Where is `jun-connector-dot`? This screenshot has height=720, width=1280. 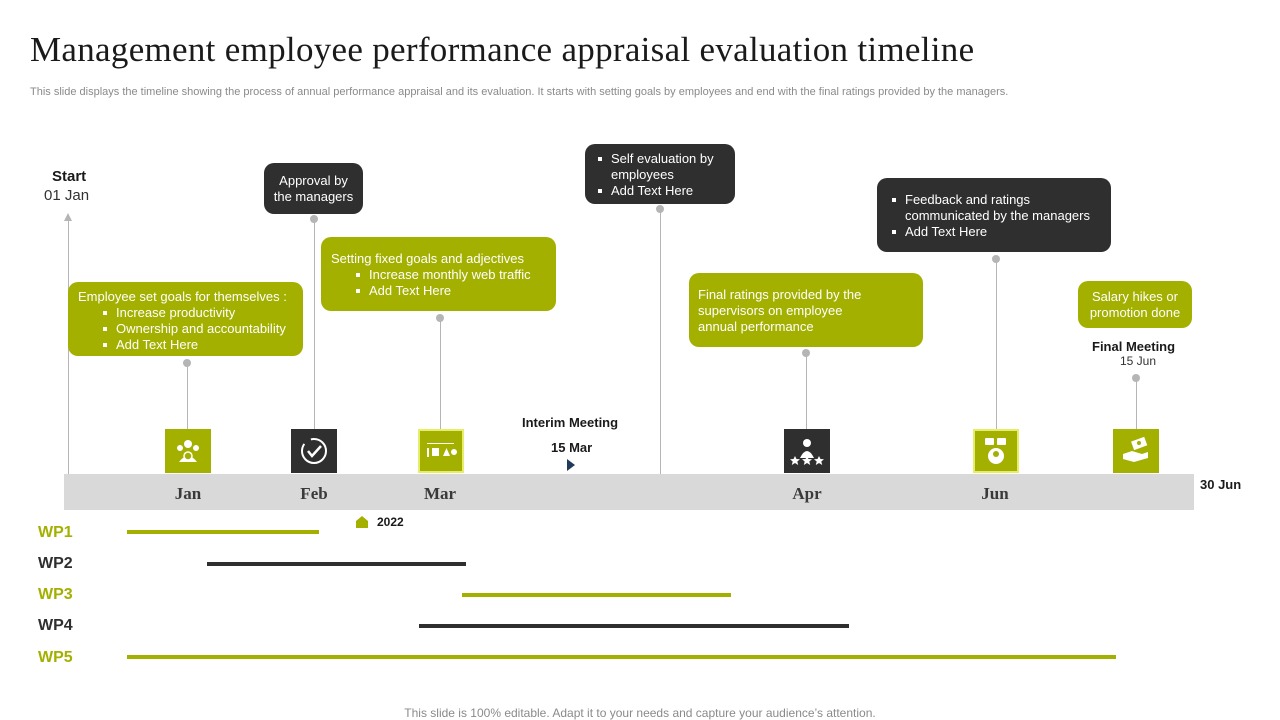 jun-connector-dot is located at coordinates (996, 259).